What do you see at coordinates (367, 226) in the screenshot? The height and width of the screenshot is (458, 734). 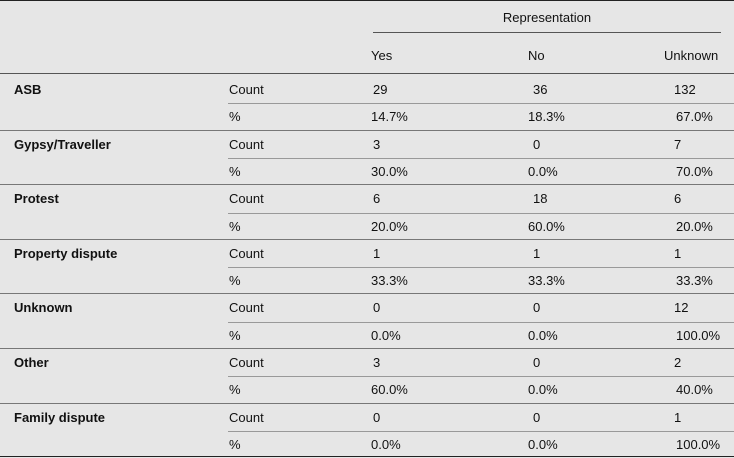 I see `table-row: % 20.0% 60.0% 20.0%` at bounding box center [367, 226].